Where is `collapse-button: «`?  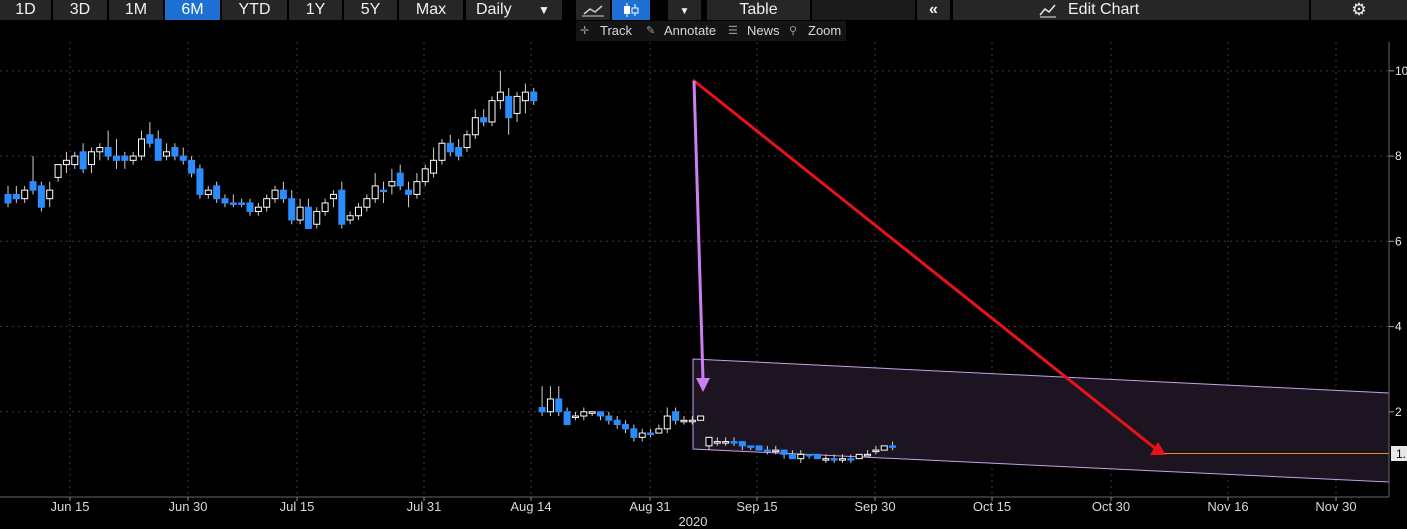
collapse-button: « is located at coordinates (933, 10).